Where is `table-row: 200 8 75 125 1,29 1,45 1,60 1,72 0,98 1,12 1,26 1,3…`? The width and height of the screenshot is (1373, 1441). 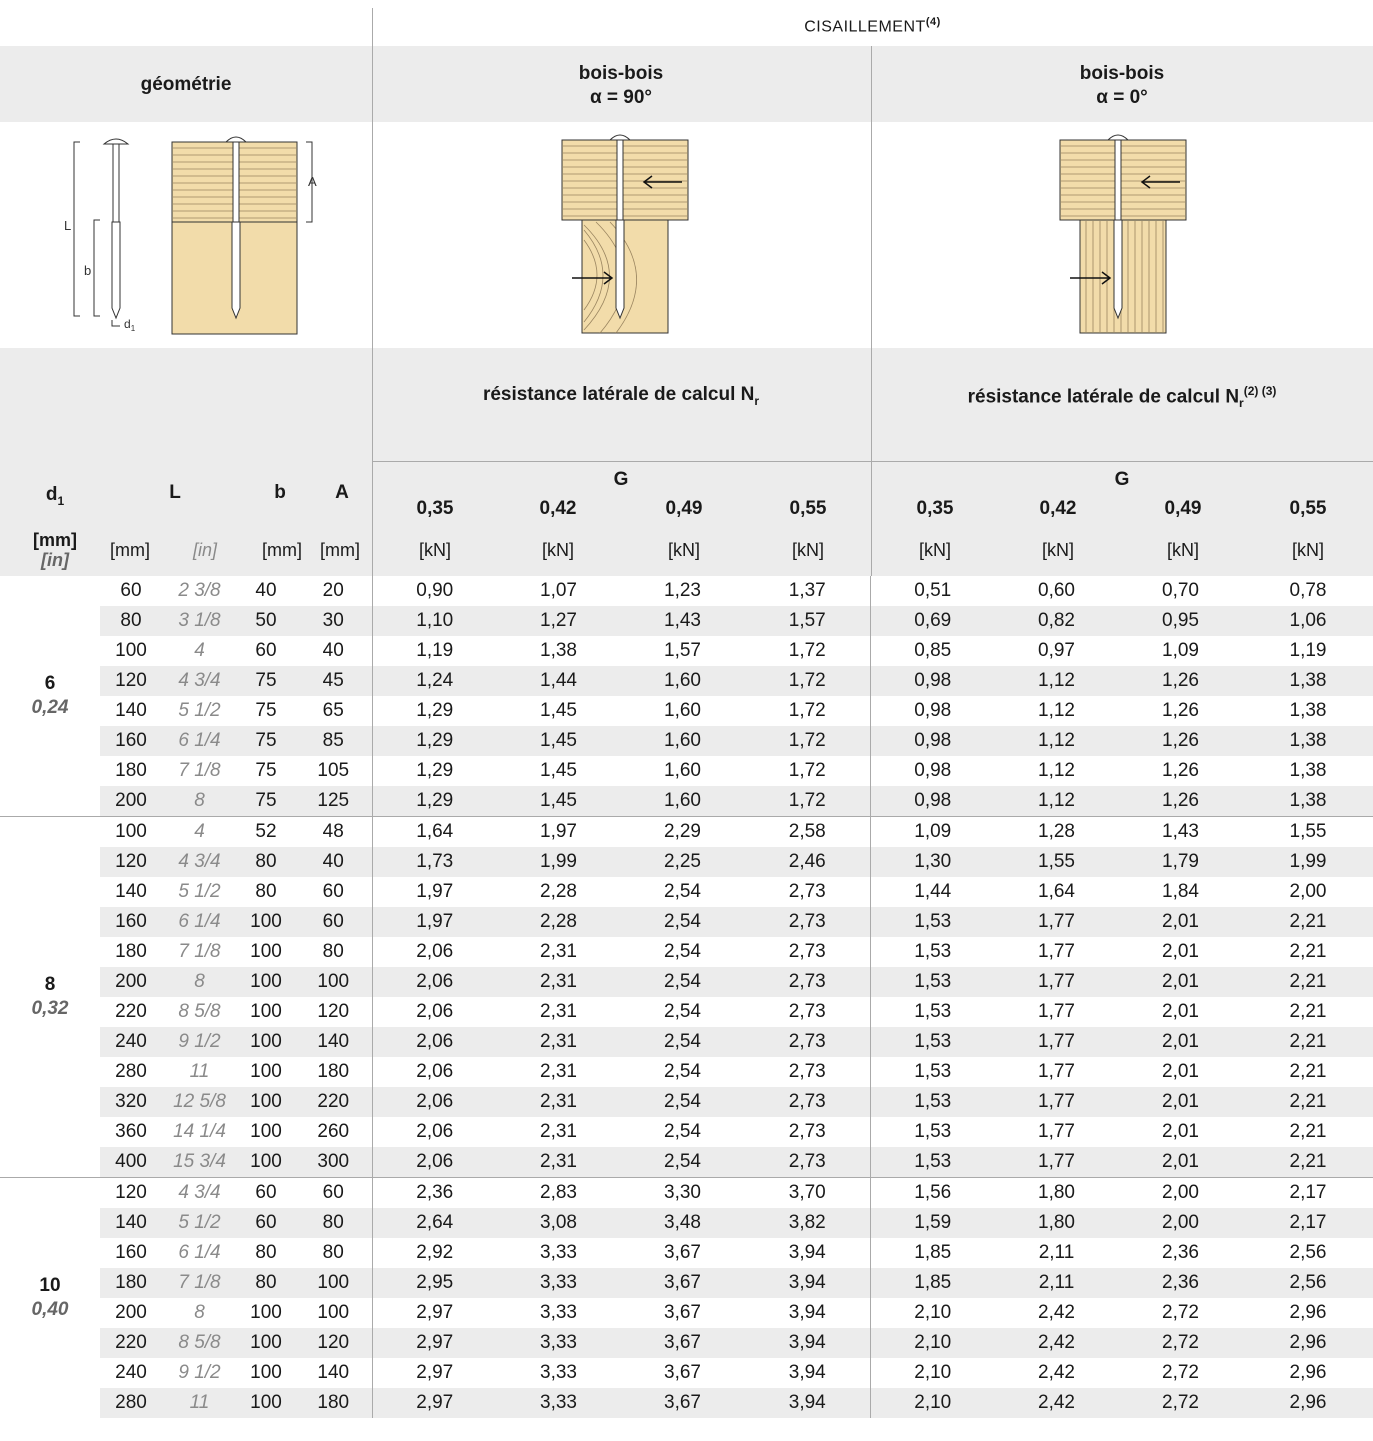 table-row: 200 8 75 125 1,29 1,45 1,60 1,72 0,98 1,12 1,26 1,3… is located at coordinates (686, 801).